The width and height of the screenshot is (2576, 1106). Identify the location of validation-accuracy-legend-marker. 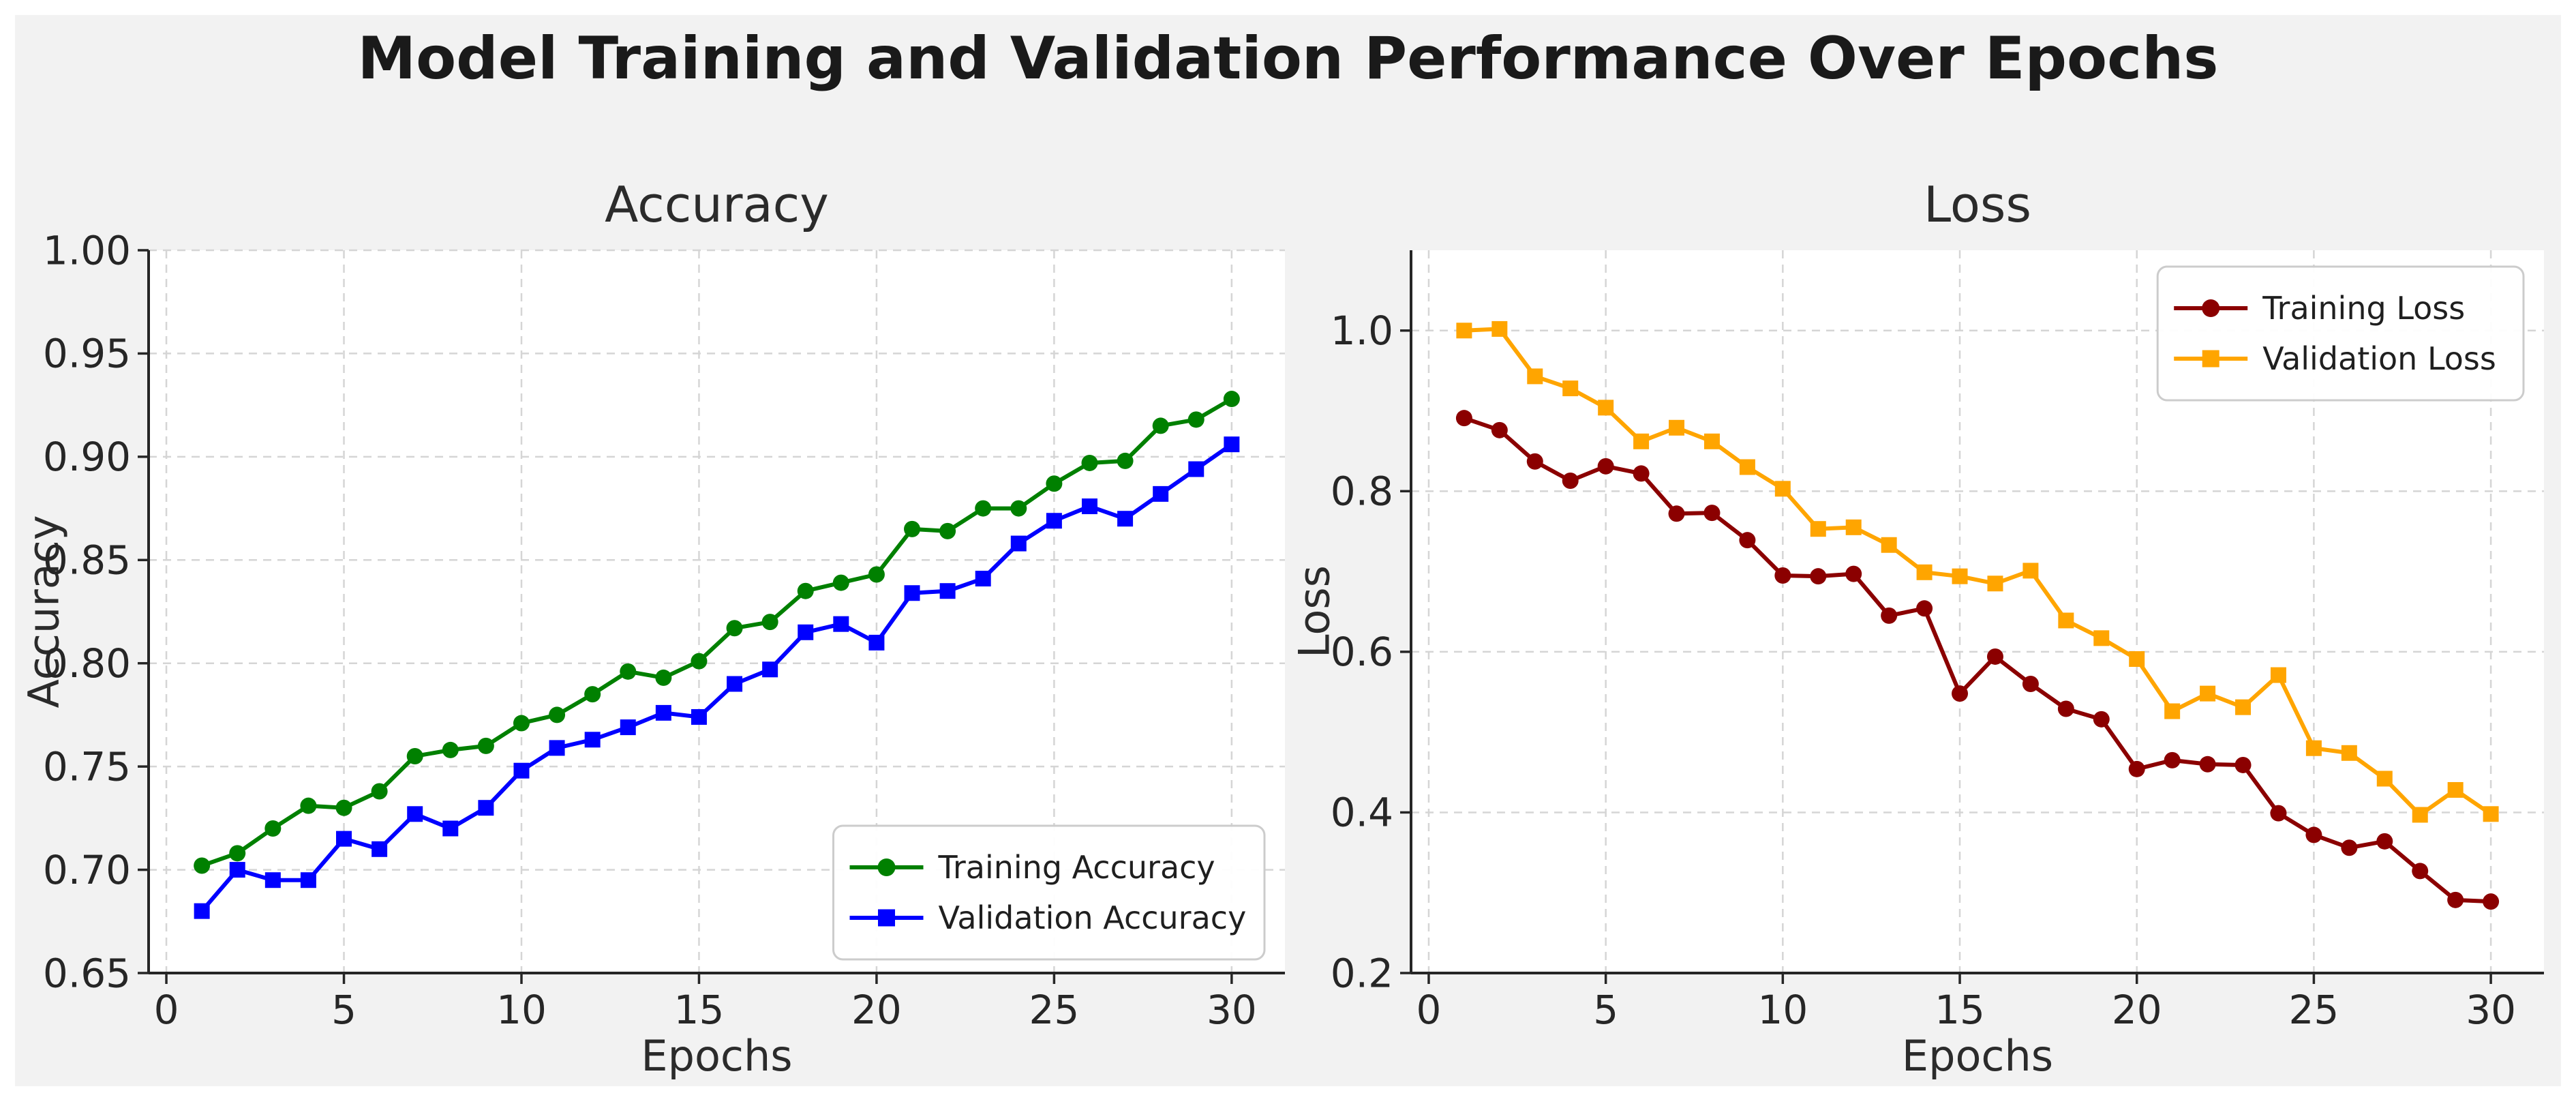
(887, 918).